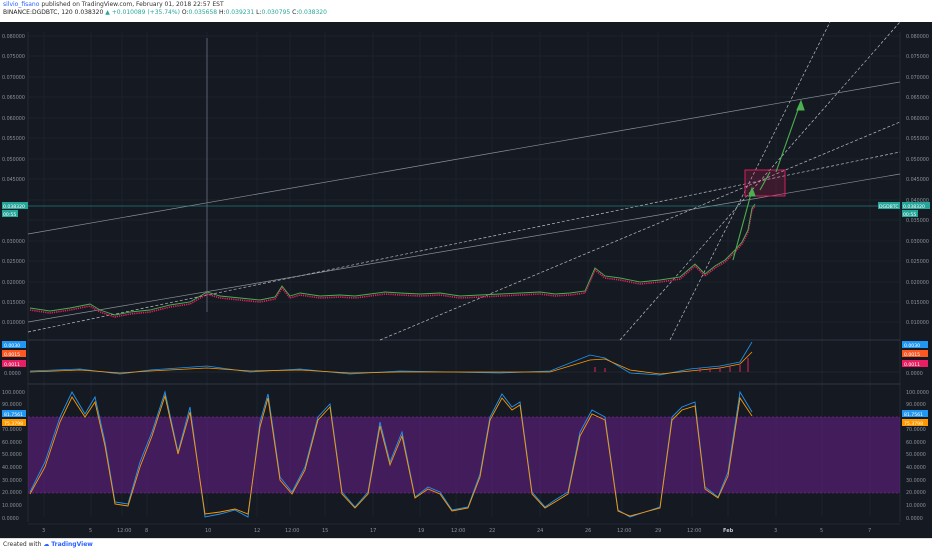  Describe the element at coordinates (540, 531) in the screenshot. I see `svg-text: 24` at that location.